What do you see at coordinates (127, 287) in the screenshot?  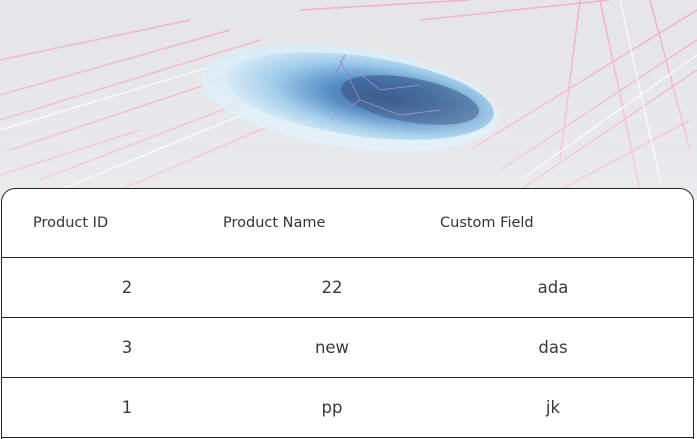 I see `cell-product-id: 2` at bounding box center [127, 287].